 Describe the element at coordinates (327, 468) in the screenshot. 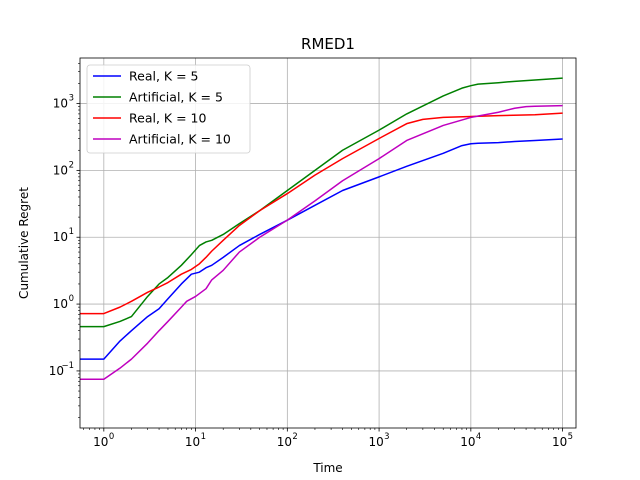

I see `x-axis-label: Time` at that location.